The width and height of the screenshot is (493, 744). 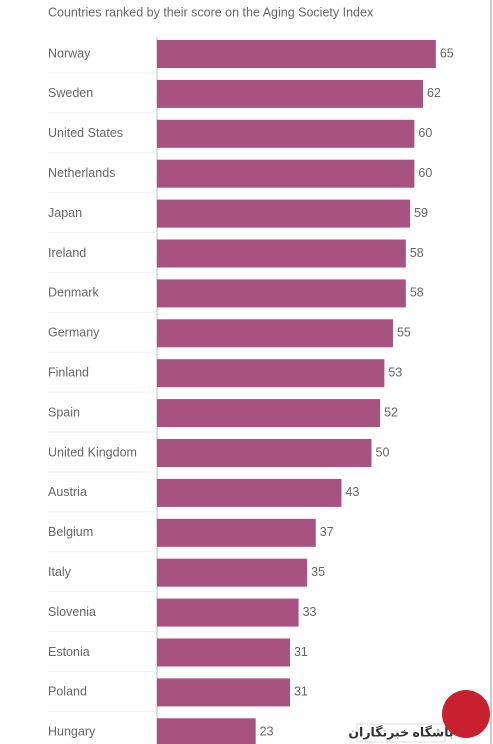 I want to click on value-label: 65, so click(x=447, y=53).